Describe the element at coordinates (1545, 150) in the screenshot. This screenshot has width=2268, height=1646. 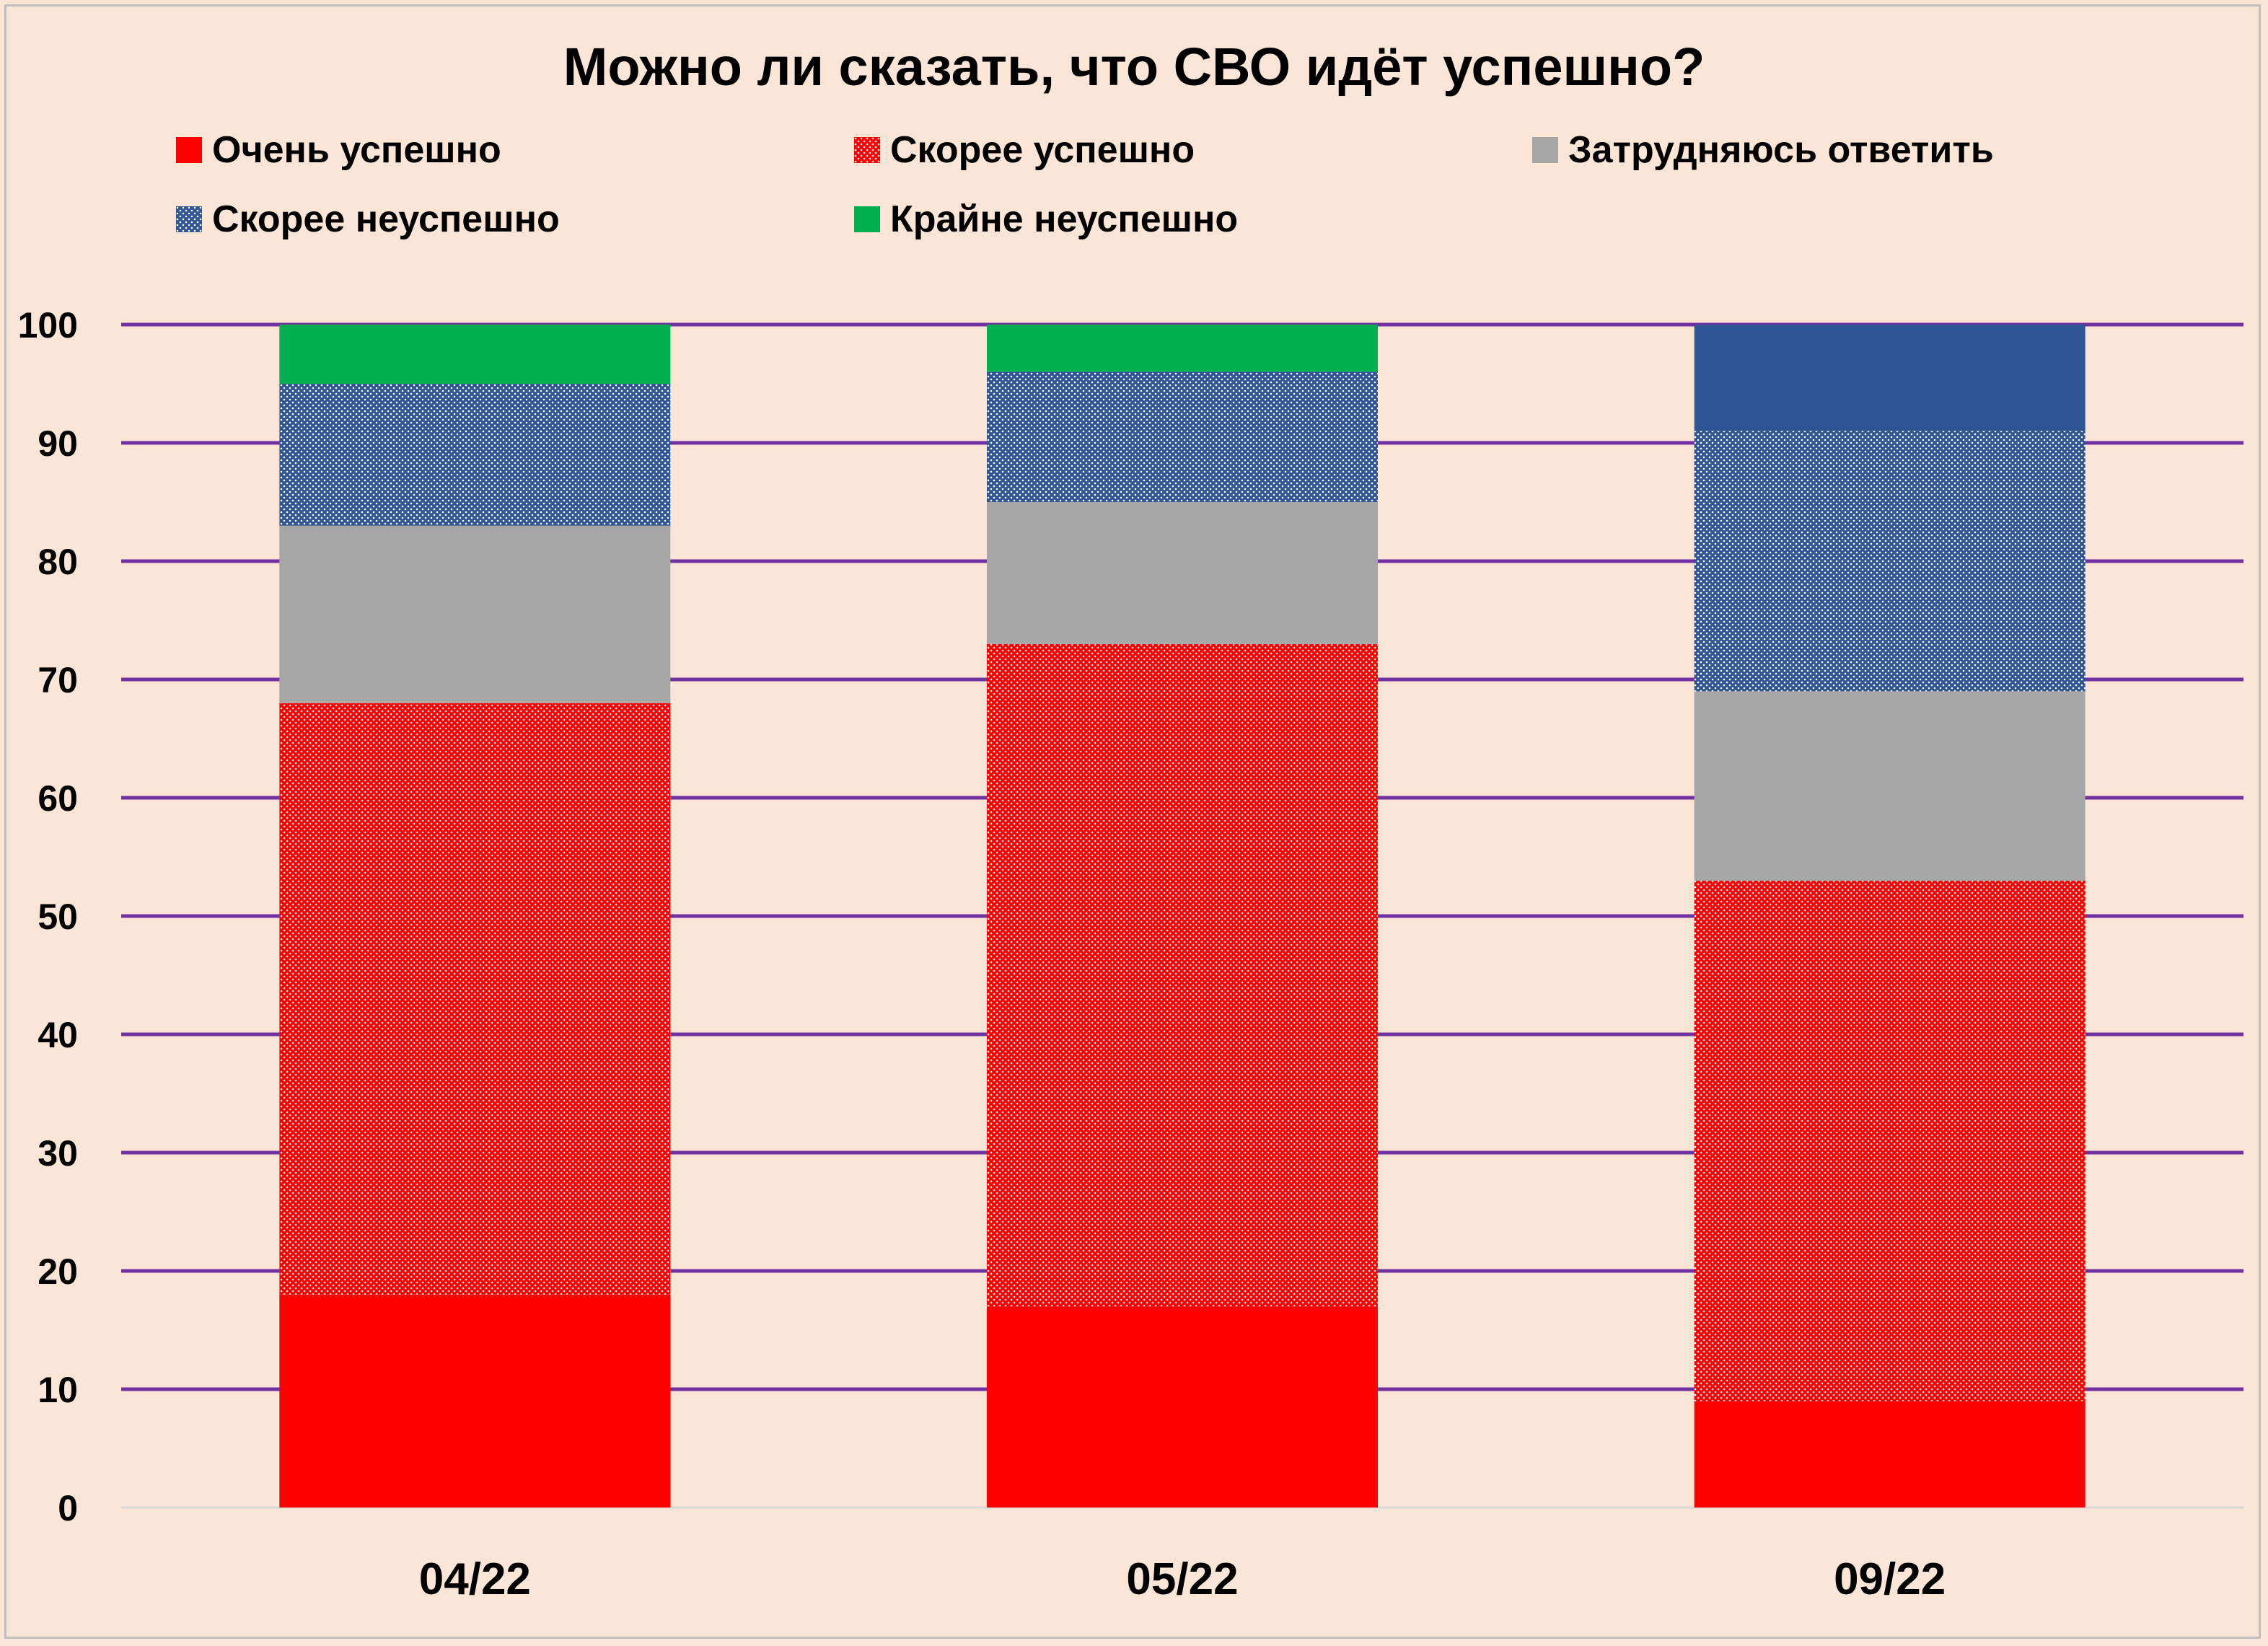
I see `legend-swatch-gray` at that location.